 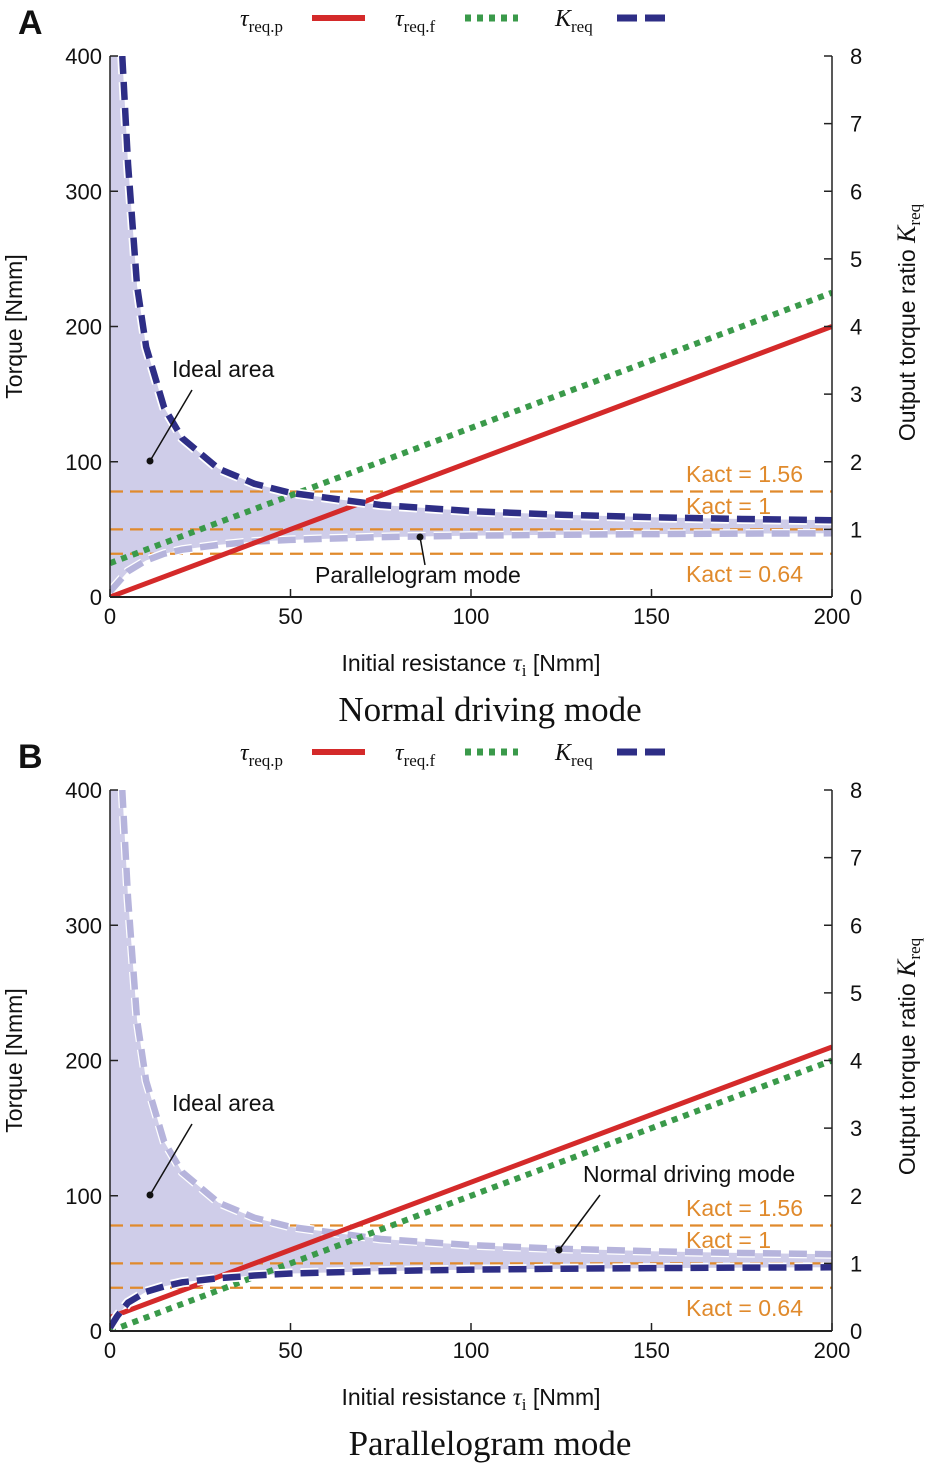 I want to click on tau-req-p-line, so click(x=471, y=460).